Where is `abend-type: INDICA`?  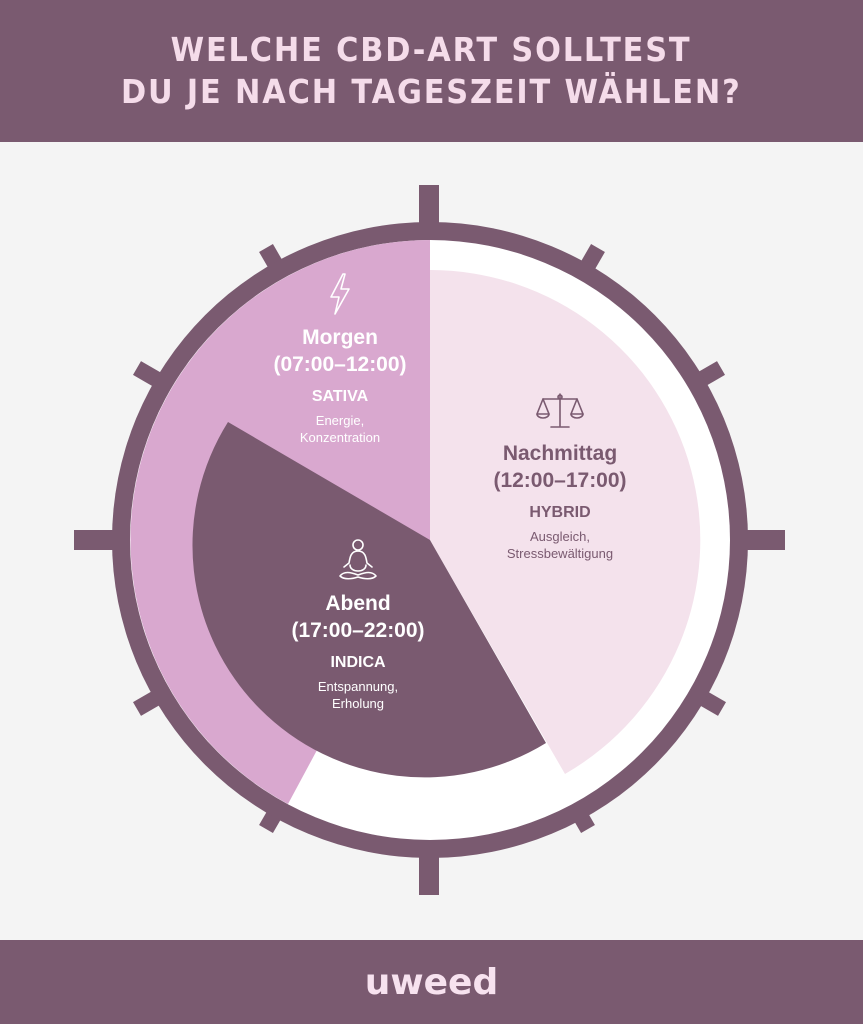 abend-type: INDICA is located at coordinates (358, 662).